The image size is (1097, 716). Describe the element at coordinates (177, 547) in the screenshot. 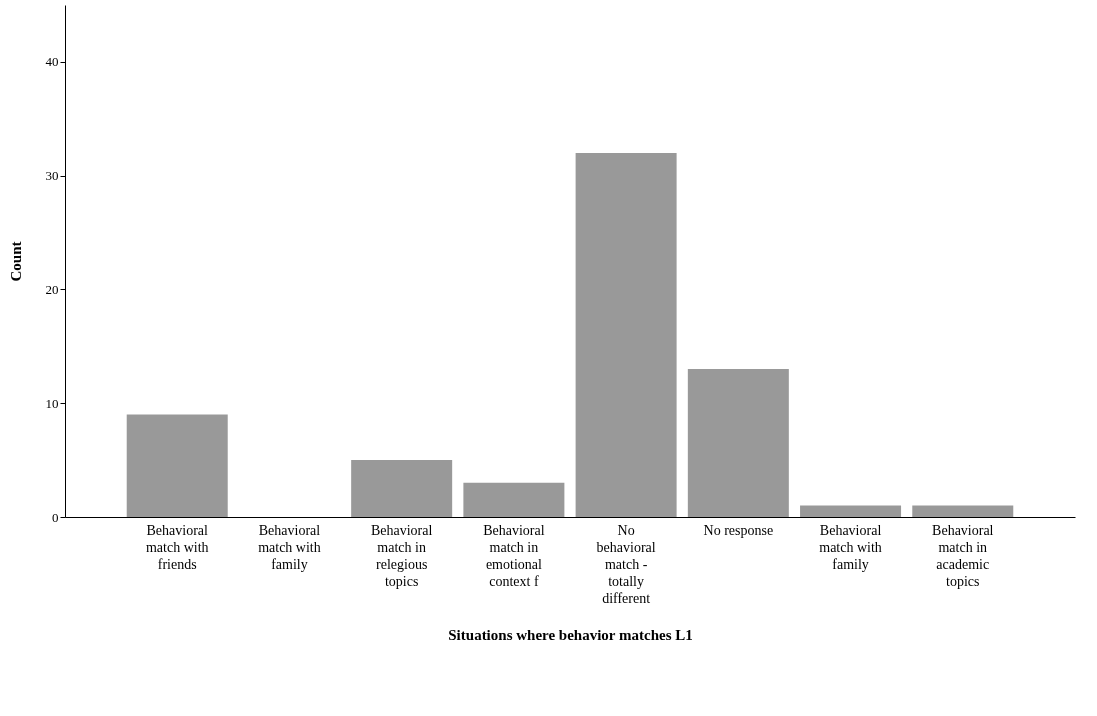

I see `x-tick-label: Behavioral match with friends` at that location.